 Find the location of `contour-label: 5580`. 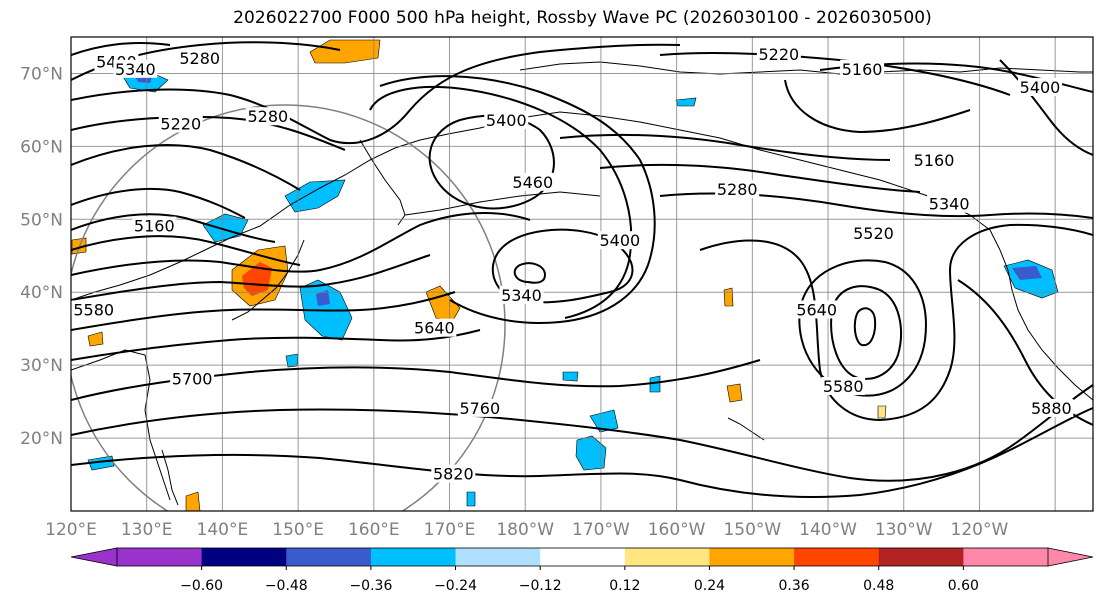

contour-label: 5580 is located at coordinates (843, 386).